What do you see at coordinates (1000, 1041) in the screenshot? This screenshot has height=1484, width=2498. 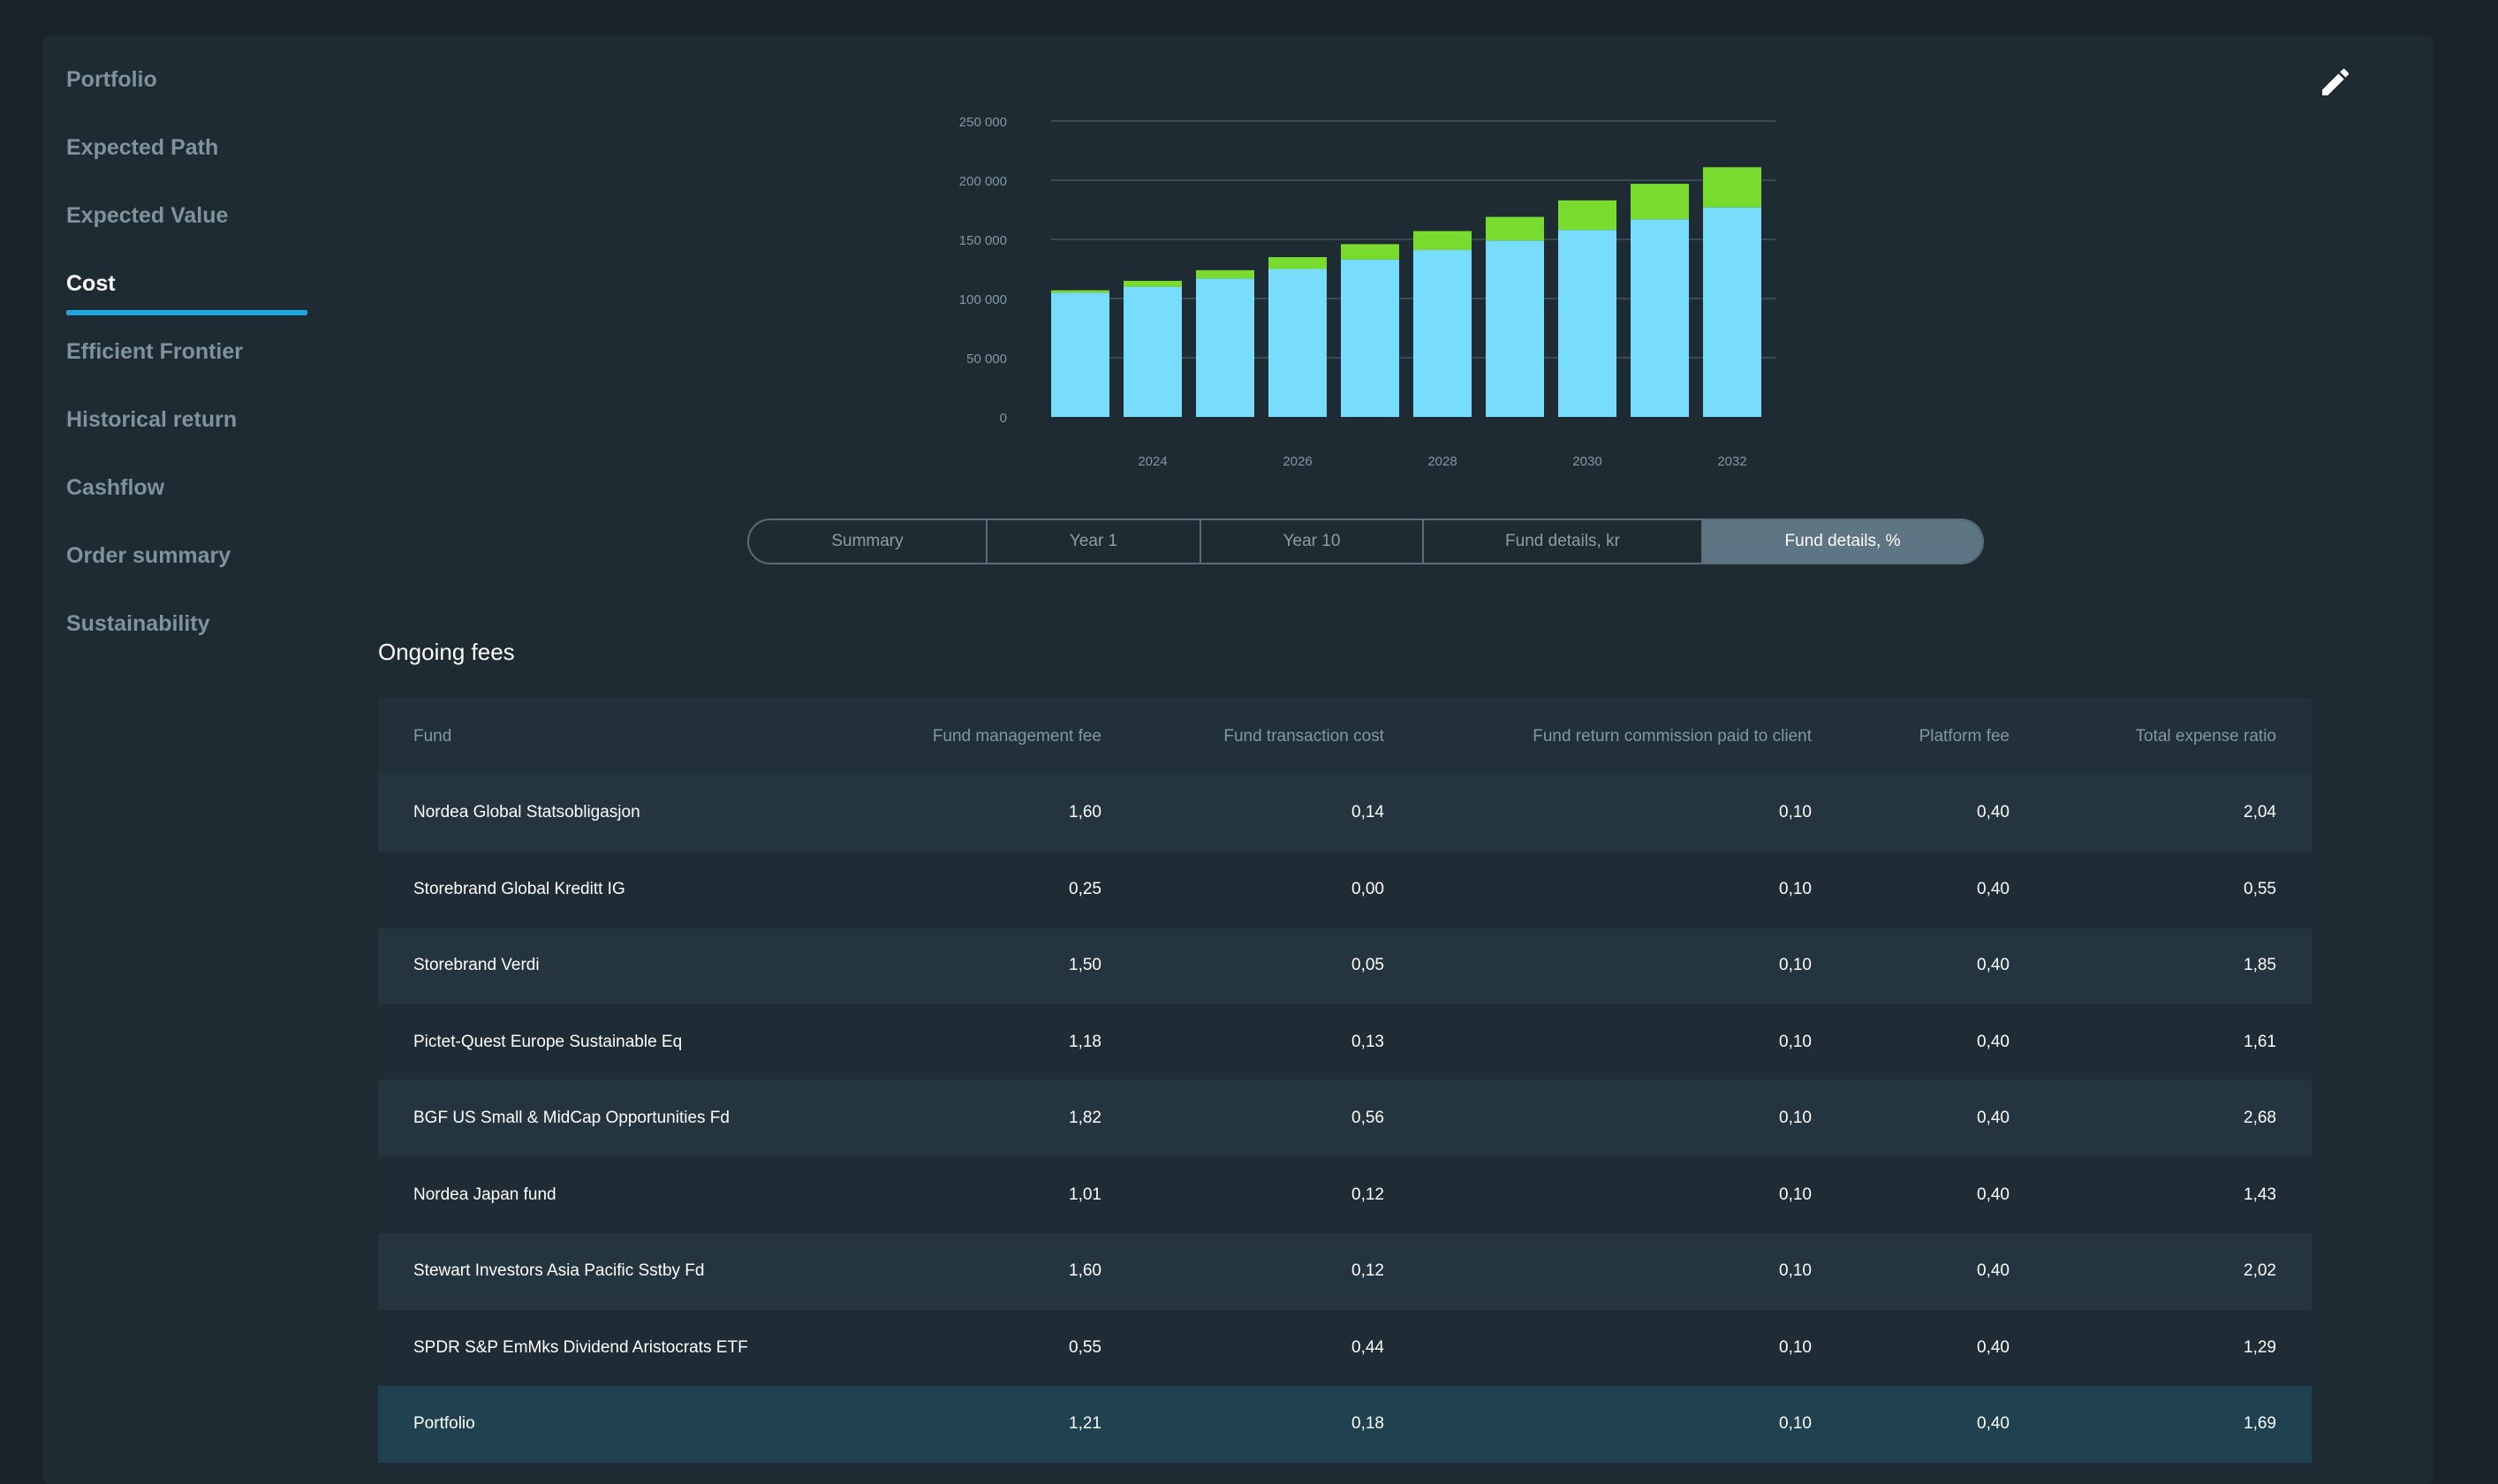 I see `management-fee-cell: 1,18` at bounding box center [1000, 1041].